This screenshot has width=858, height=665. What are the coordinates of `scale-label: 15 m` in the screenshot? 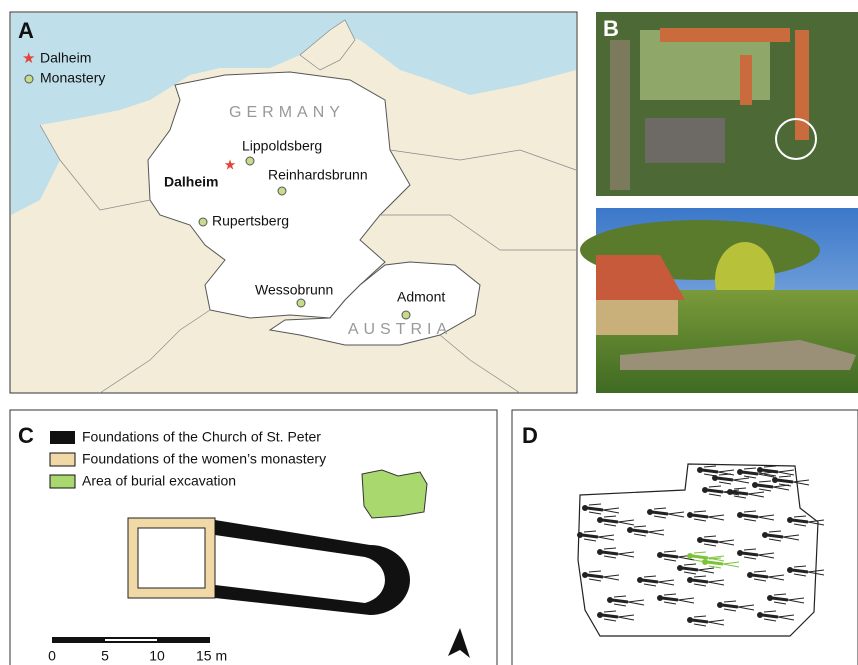 It's located at (211, 656).